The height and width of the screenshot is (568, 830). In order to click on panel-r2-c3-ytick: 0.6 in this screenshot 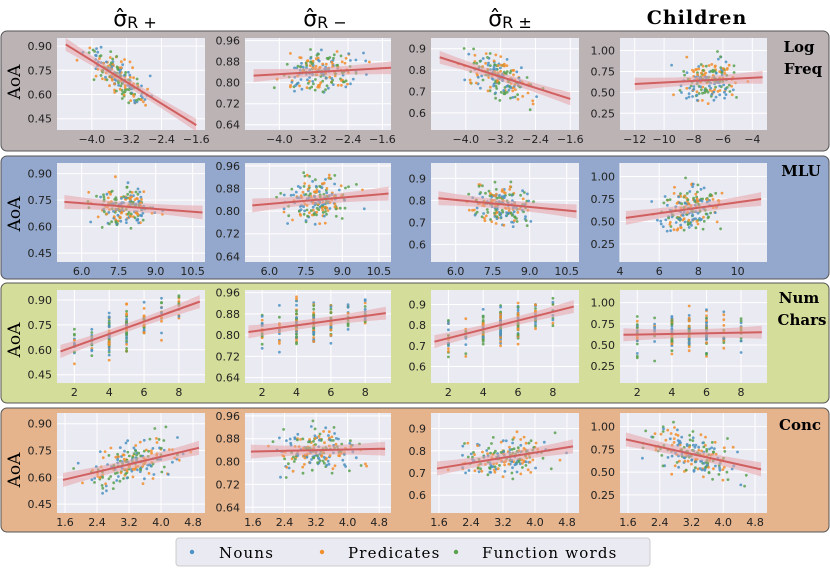, I will do `click(418, 244)`.